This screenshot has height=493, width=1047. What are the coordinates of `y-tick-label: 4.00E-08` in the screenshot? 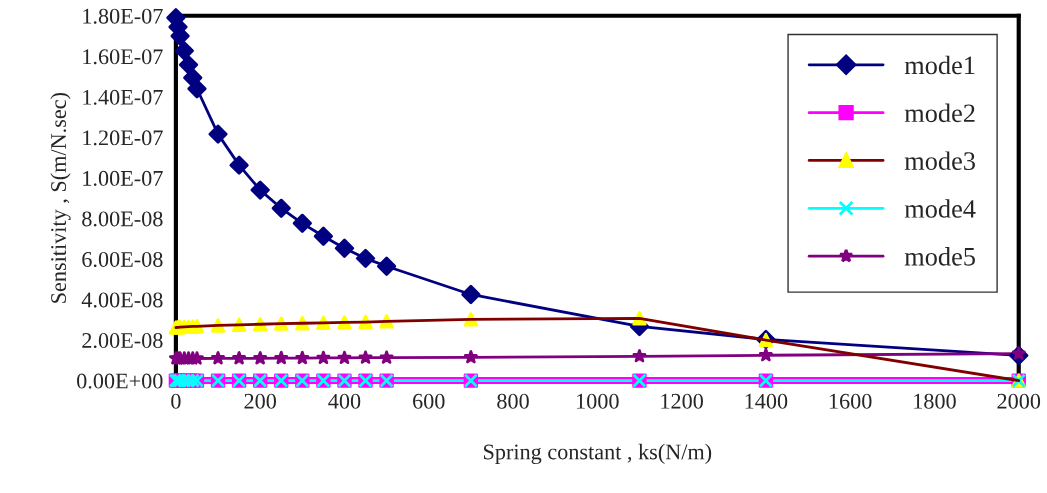 It's located at (122, 300).